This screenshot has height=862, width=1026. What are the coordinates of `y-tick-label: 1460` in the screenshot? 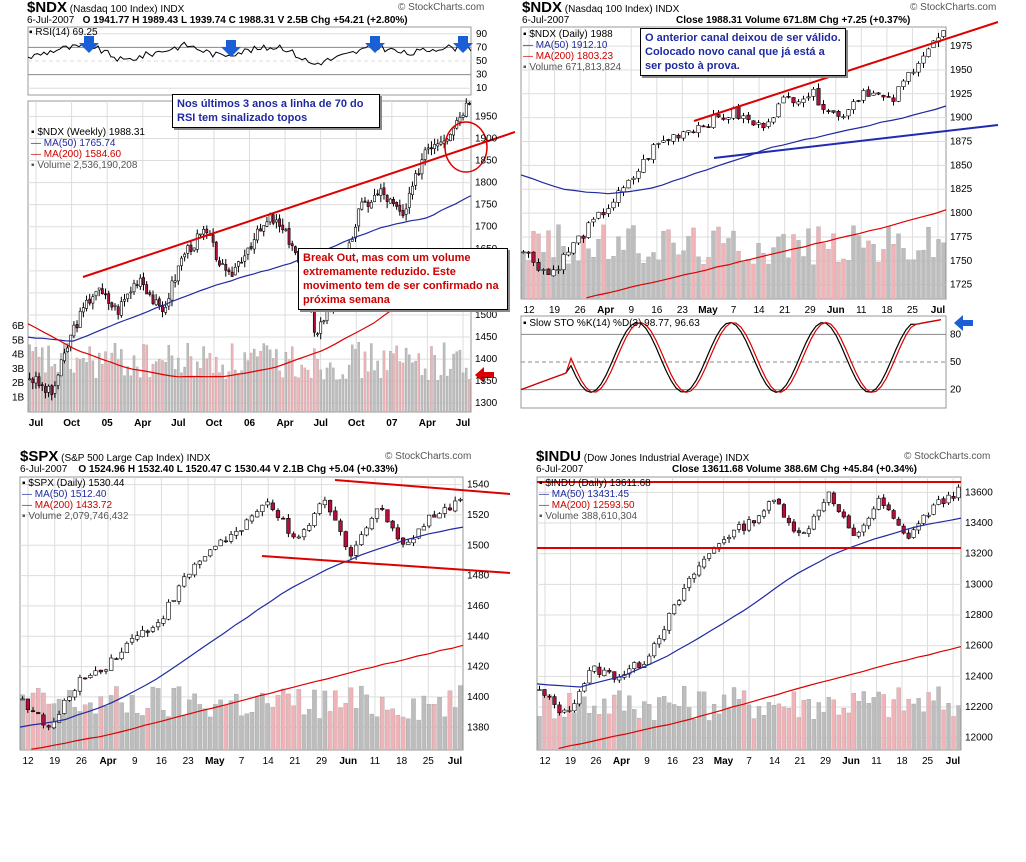 It's located at (478, 606).